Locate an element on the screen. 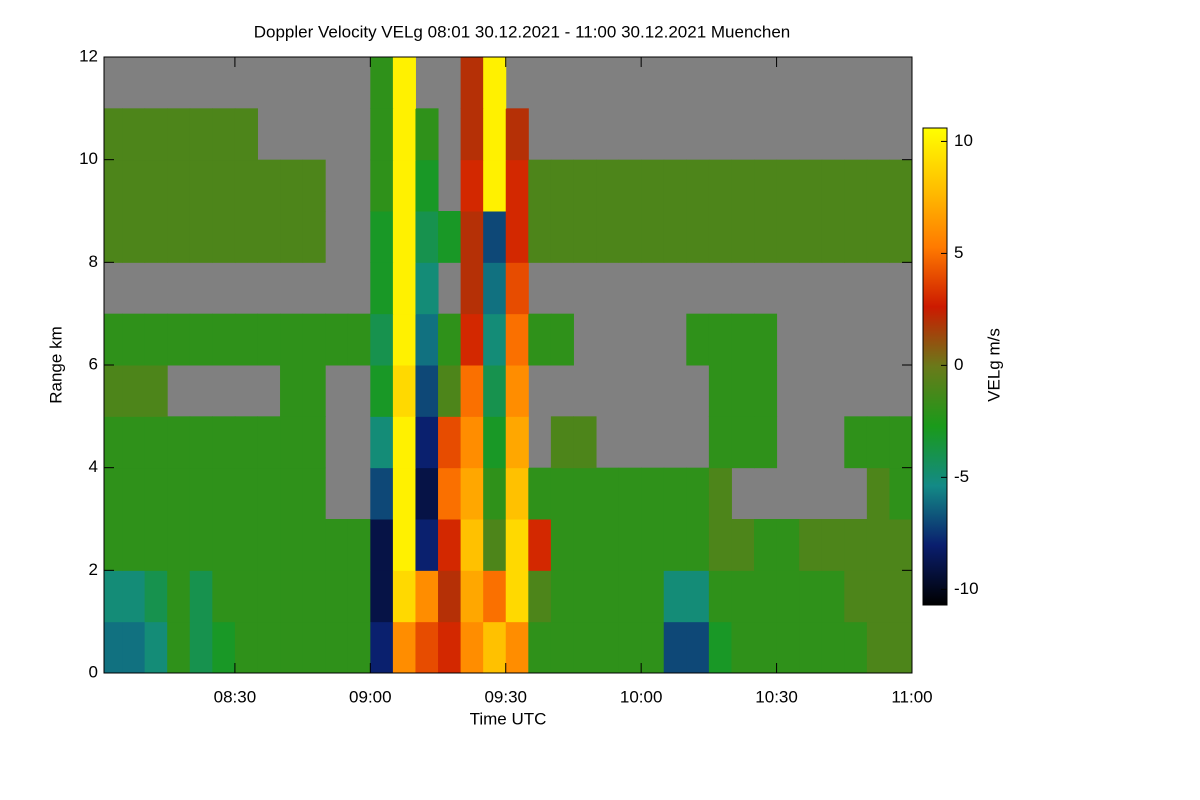 This screenshot has height=800, width=1200. colorbar-tick-label: 0 is located at coordinates (958, 364).